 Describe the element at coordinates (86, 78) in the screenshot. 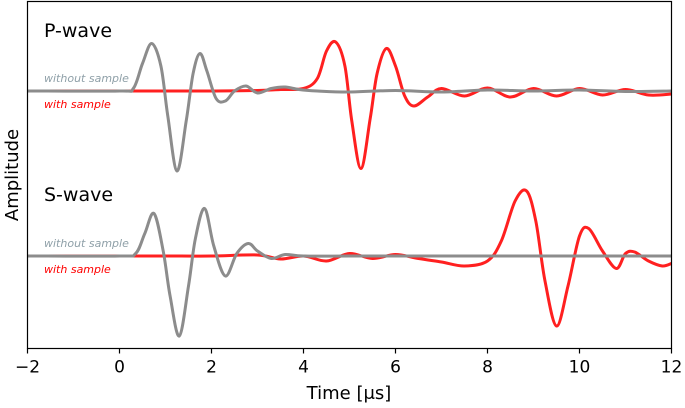

I see `label-p-without-sample: without sample` at that location.